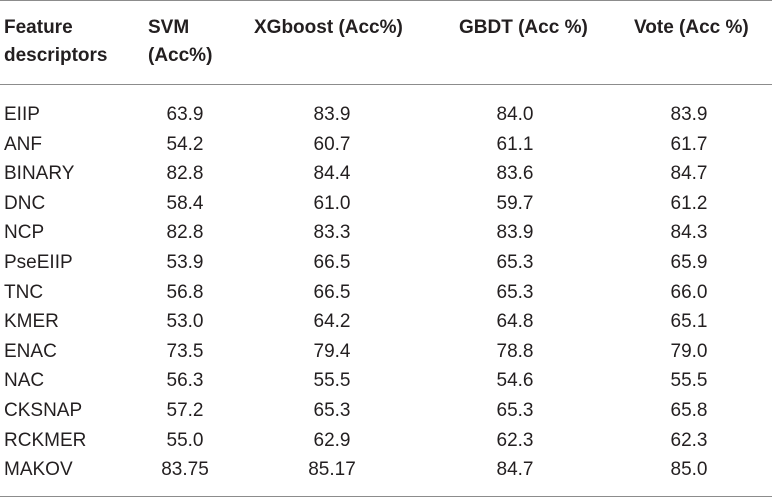 The height and width of the screenshot is (501, 772). What do you see at coordinates (38, 470) in the screenshot?
I see `cell-feature-name: MAKOV` at bounding box center [38, 470].